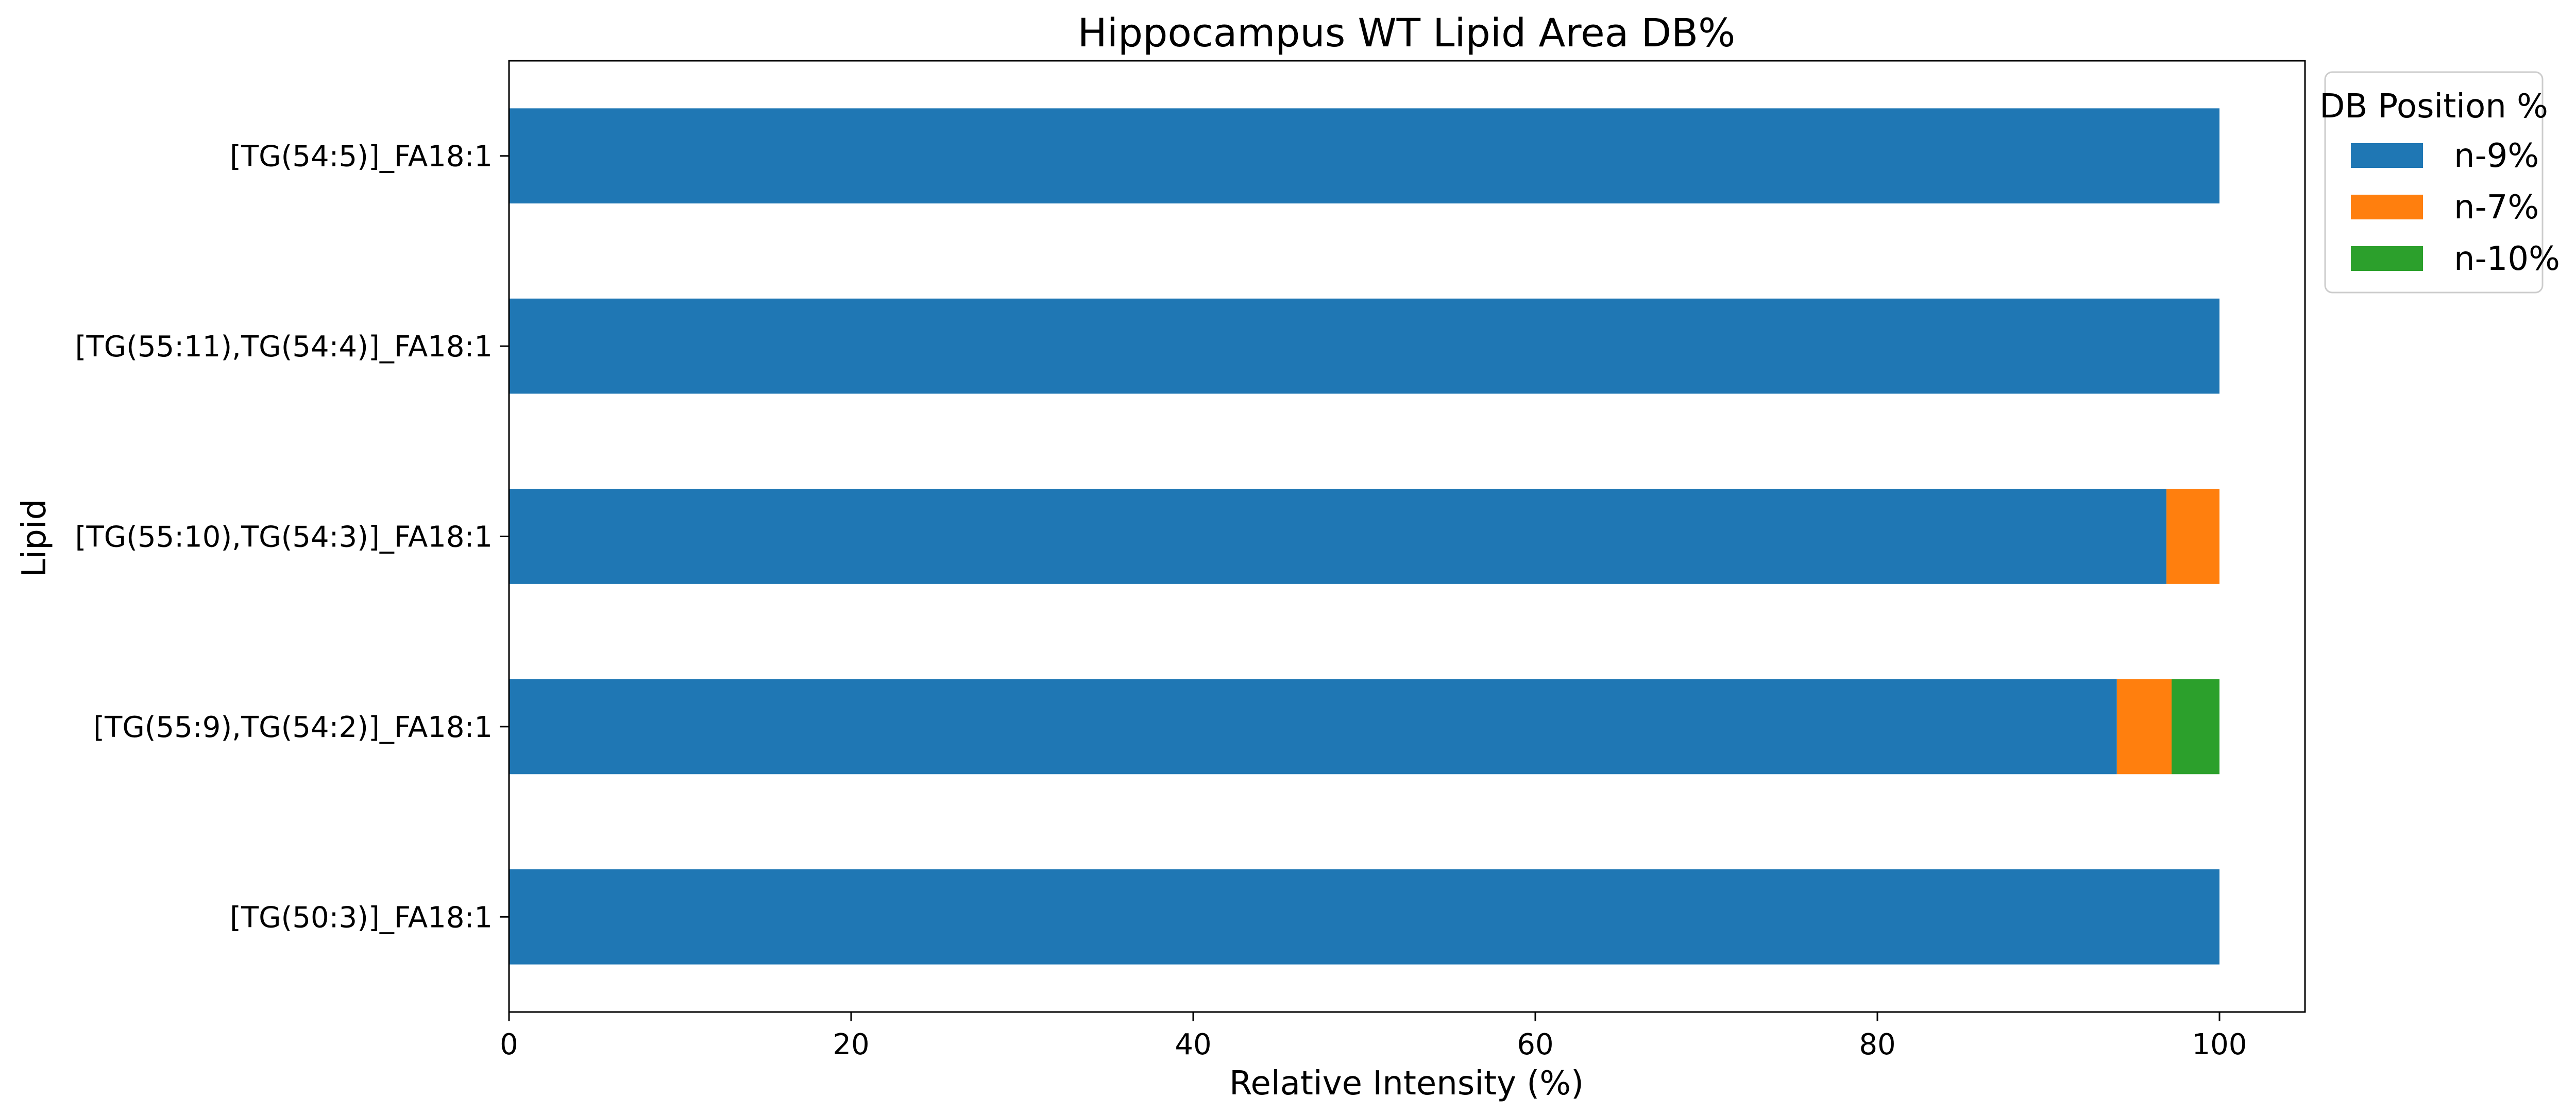 This screenshot has height=1115, width=2576. What do you see at coordinates (1406, 1084) in the screenshot?
I see `x-axis-label: Relative Intensity (%)` at bounding box center [1406, 1084].